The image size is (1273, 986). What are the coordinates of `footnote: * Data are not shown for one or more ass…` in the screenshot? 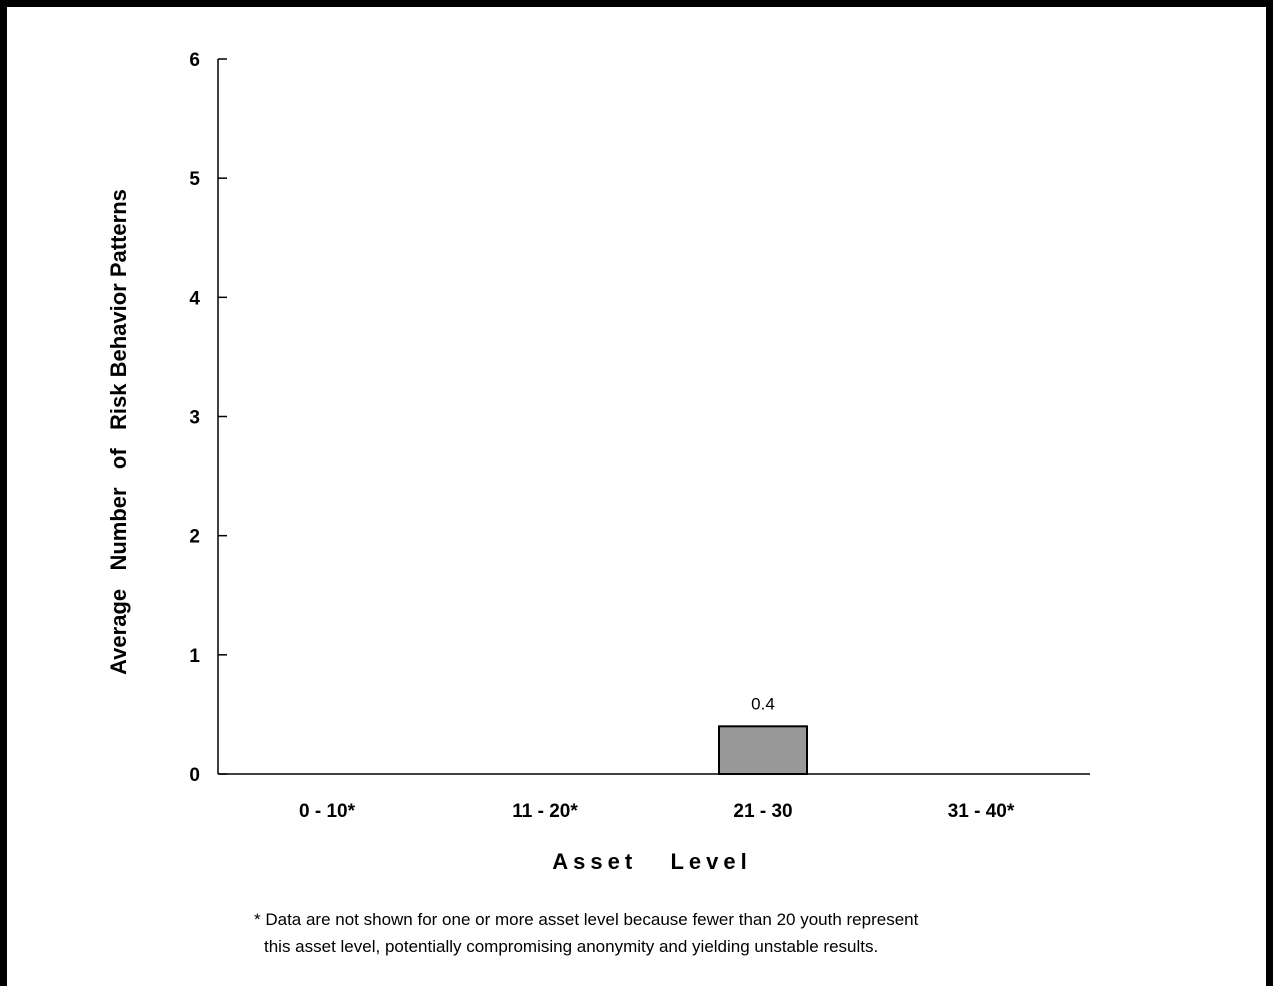 It's located at (586, 933).